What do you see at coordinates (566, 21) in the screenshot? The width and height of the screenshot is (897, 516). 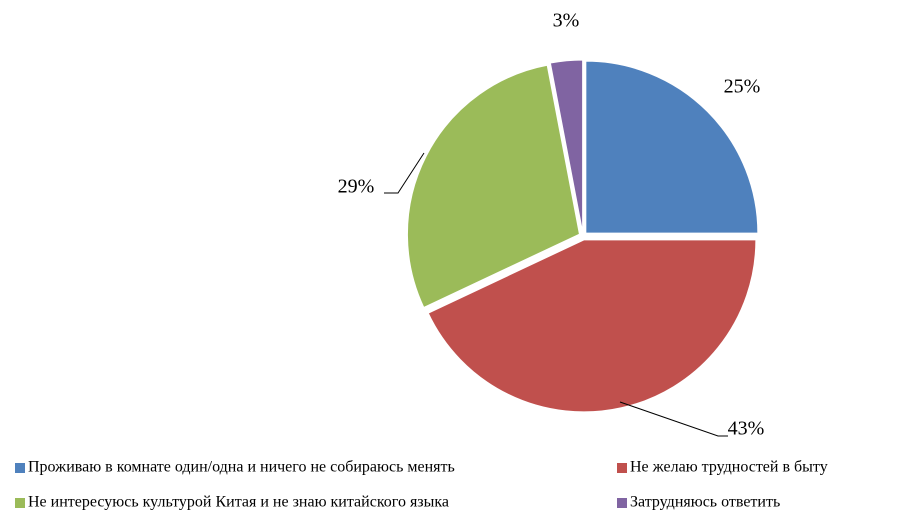 I see `data-label: 3%` at bounding box center [566, 21].